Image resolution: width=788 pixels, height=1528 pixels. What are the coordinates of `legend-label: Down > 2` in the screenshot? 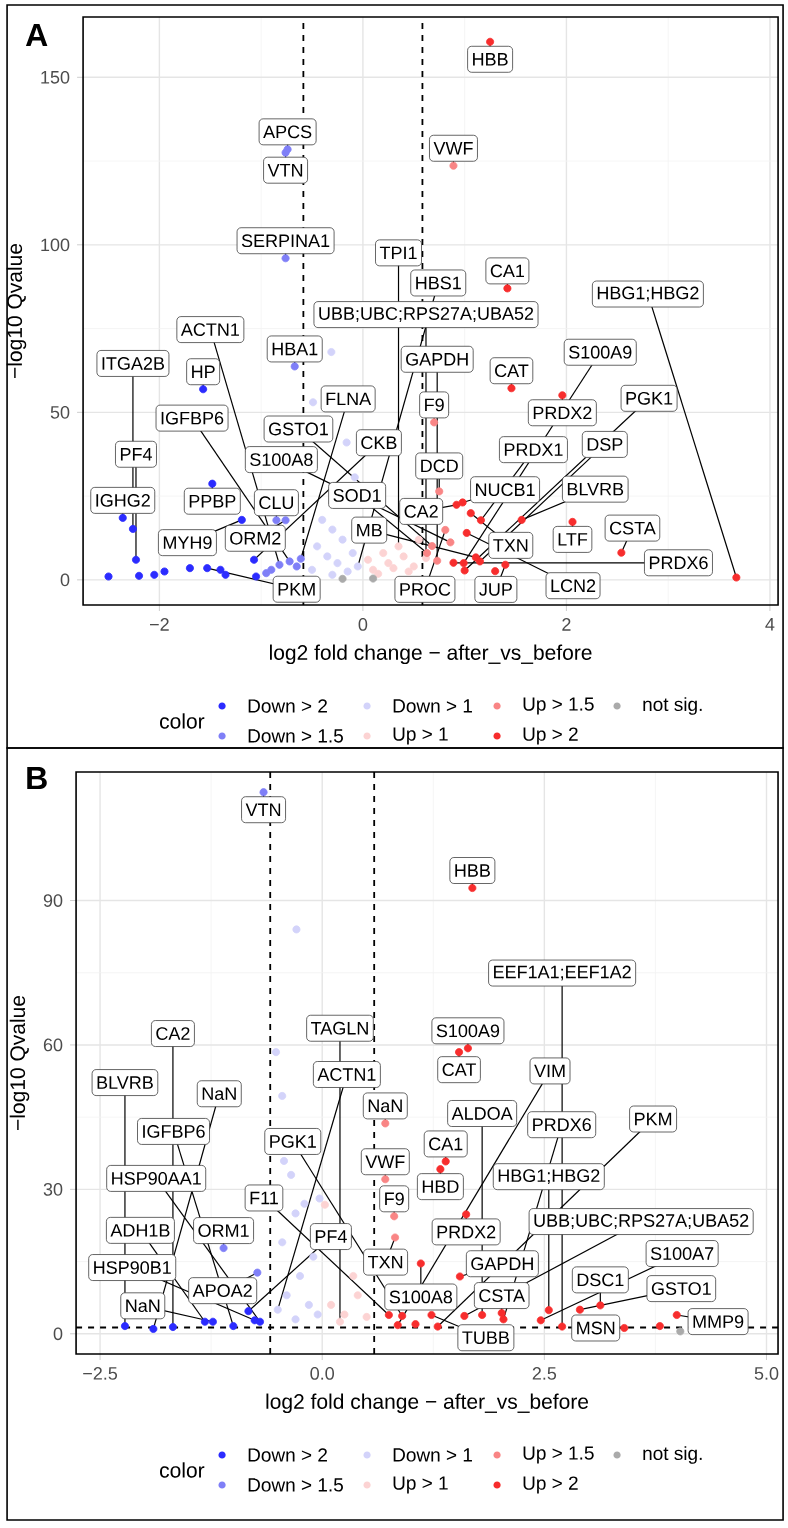 It's located at (287, 706).